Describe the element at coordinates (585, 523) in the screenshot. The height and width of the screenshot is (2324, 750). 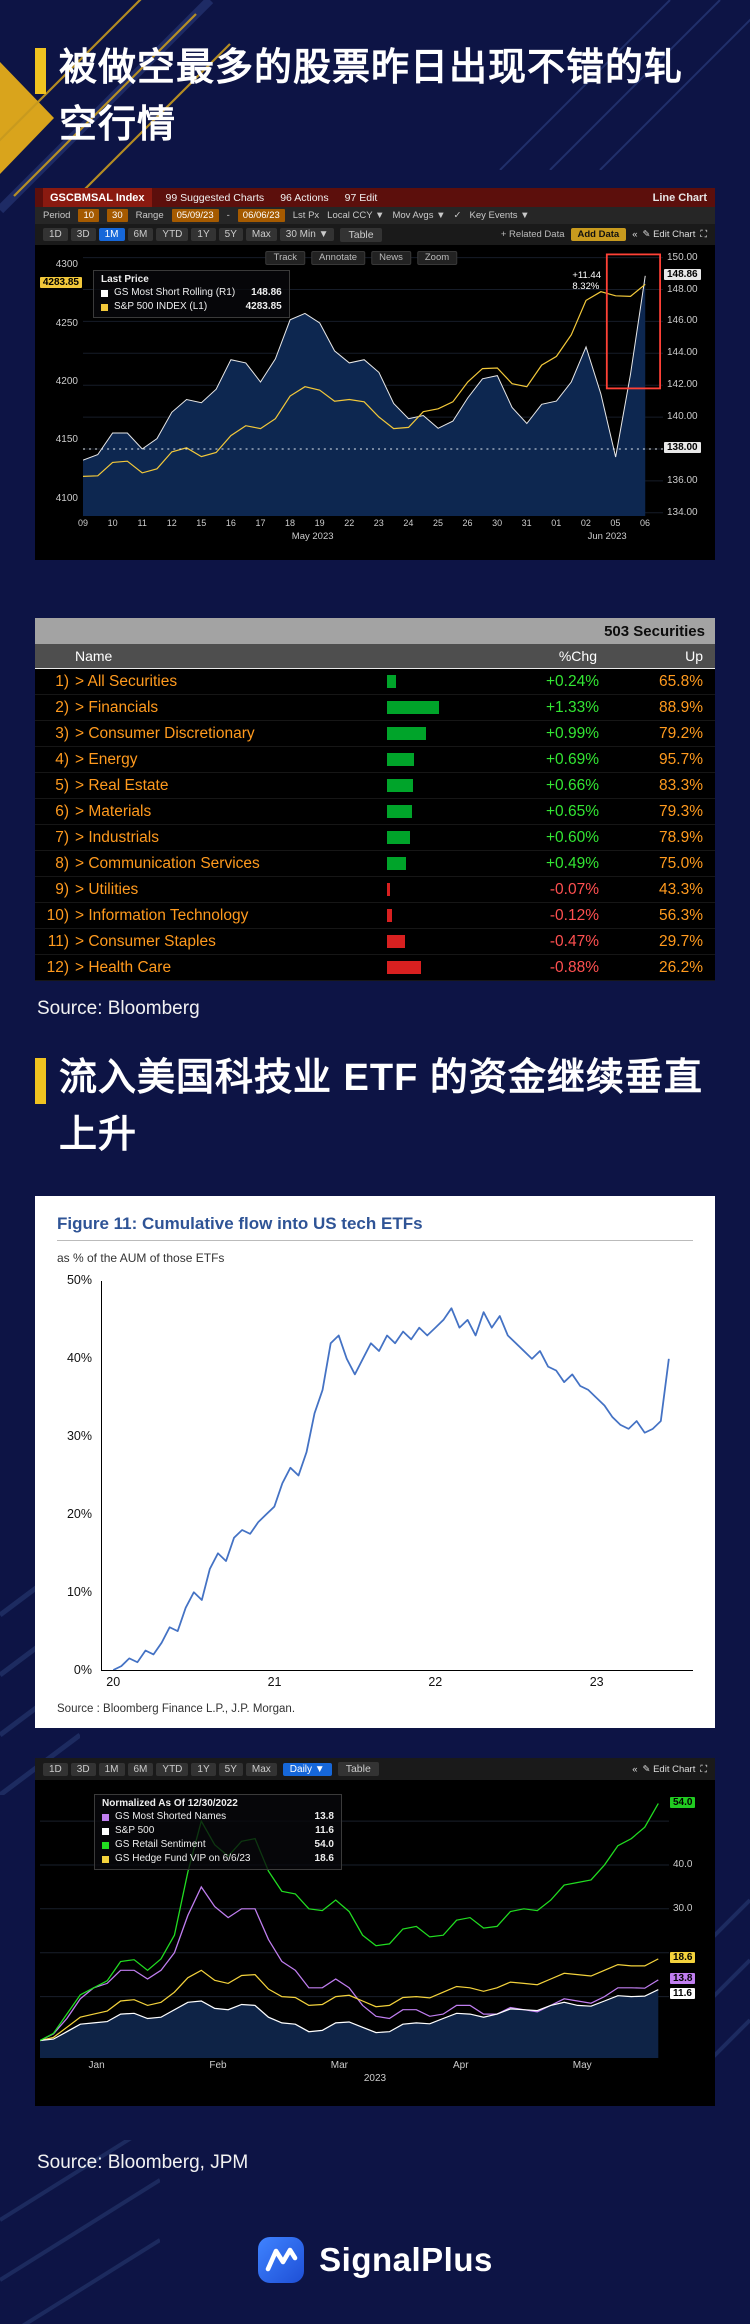
I see `x-axis-day: 02` at that location.